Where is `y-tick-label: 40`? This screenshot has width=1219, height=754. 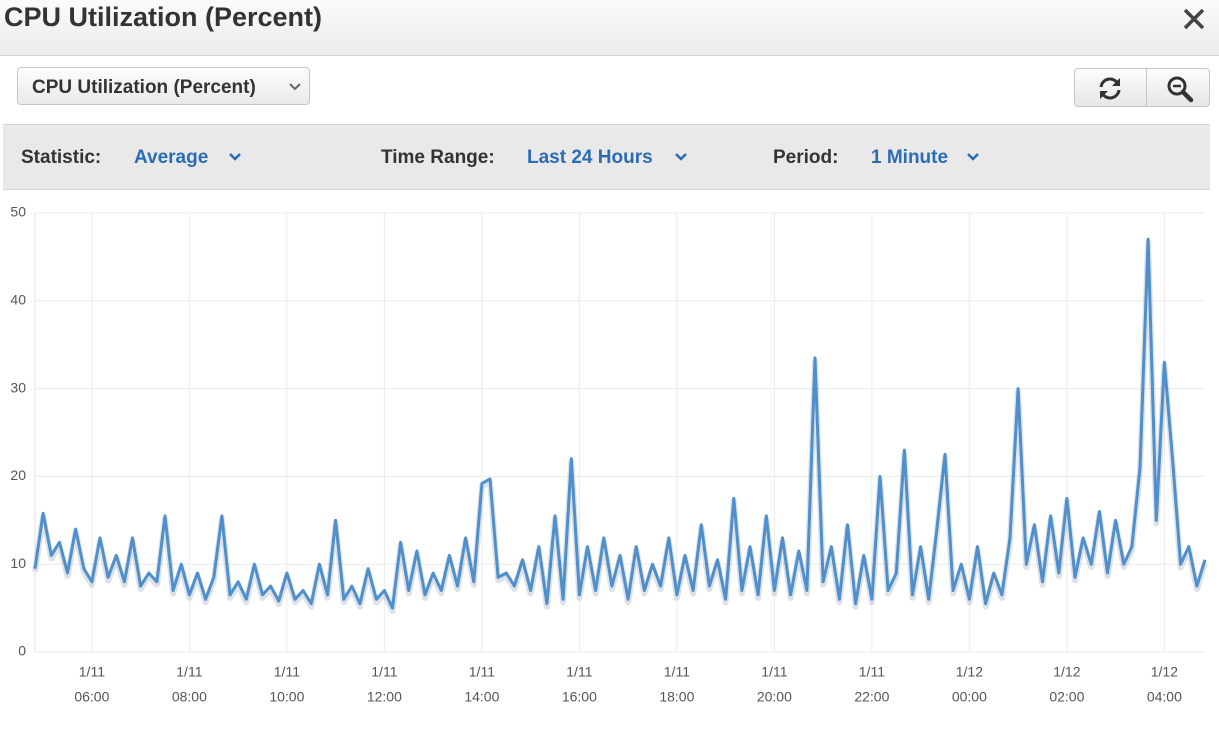 y-tick-label: 40 is located at coordinates (18, 300).